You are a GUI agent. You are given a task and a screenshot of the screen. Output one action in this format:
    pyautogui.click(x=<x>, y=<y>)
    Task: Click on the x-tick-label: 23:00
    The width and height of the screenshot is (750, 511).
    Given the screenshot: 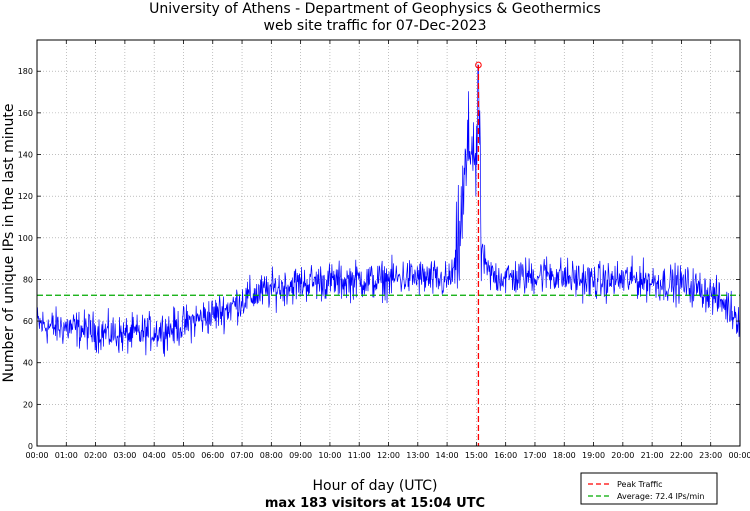 What is the action you would take?
    pyautogui.click(x=710, y=455)
    